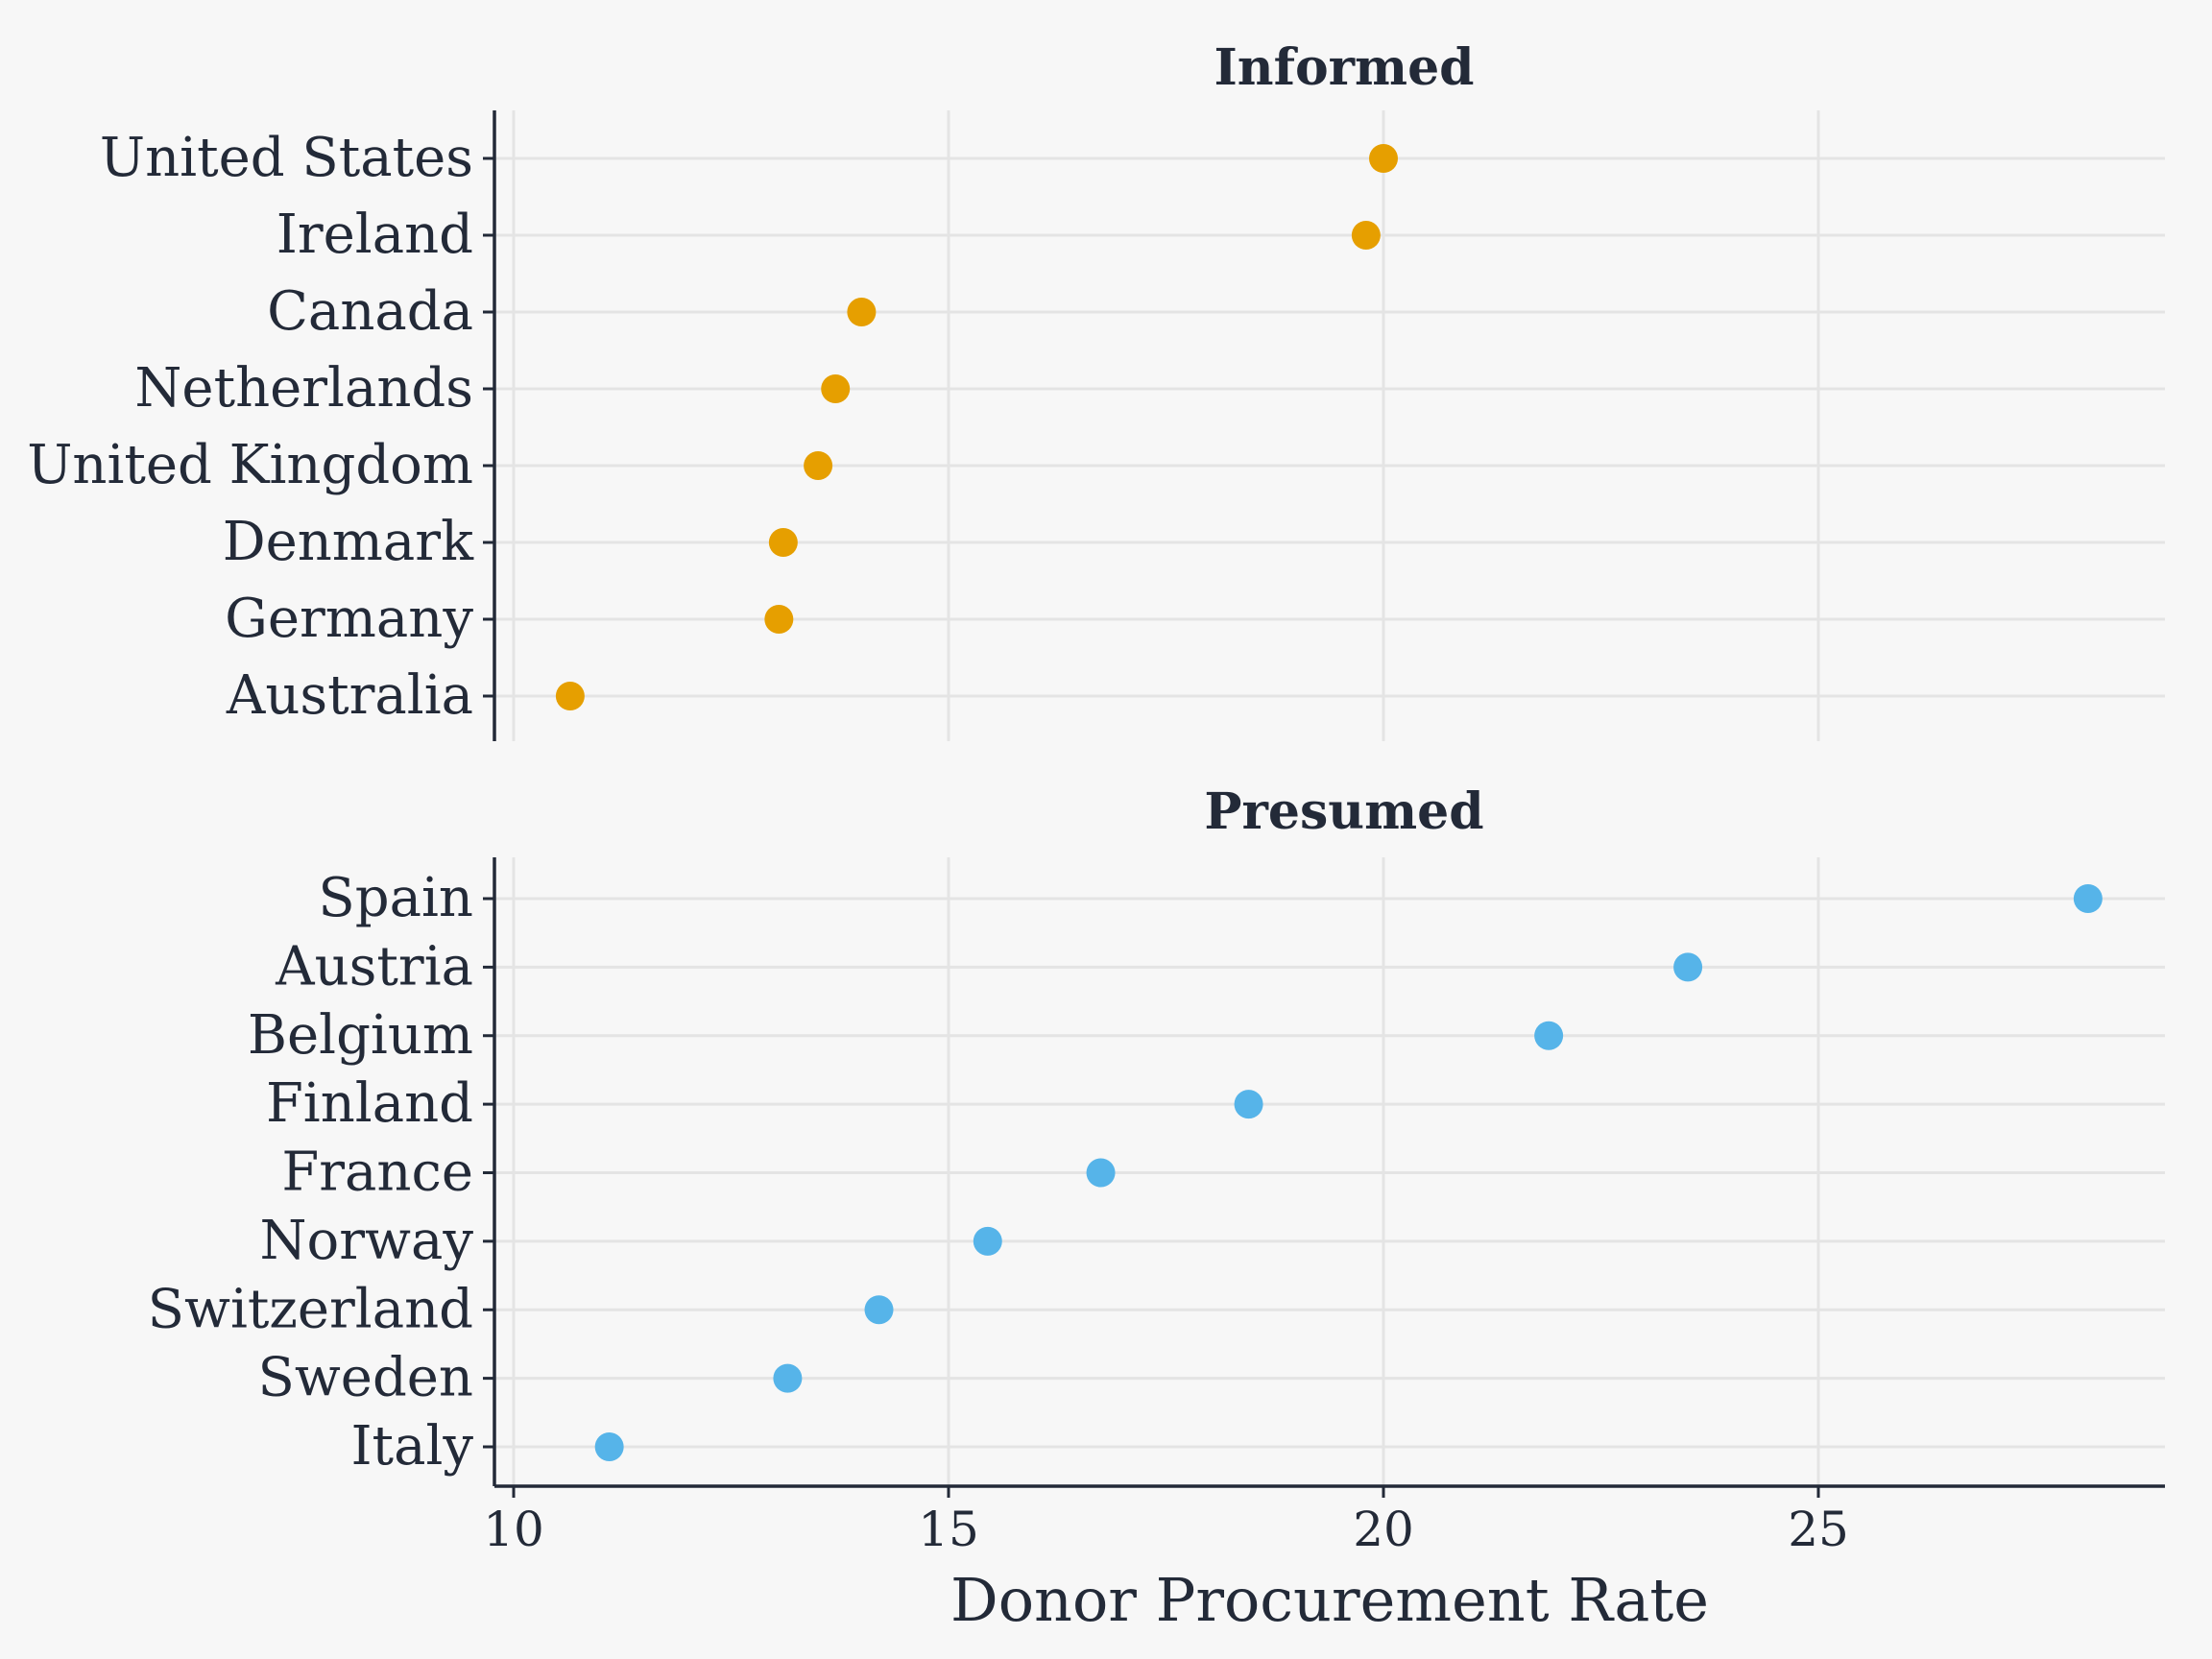  What do you see at coordinates (879, 1310) in the screenshot?
I see `data-point-switzerland` at bounding box center [879, 1310].